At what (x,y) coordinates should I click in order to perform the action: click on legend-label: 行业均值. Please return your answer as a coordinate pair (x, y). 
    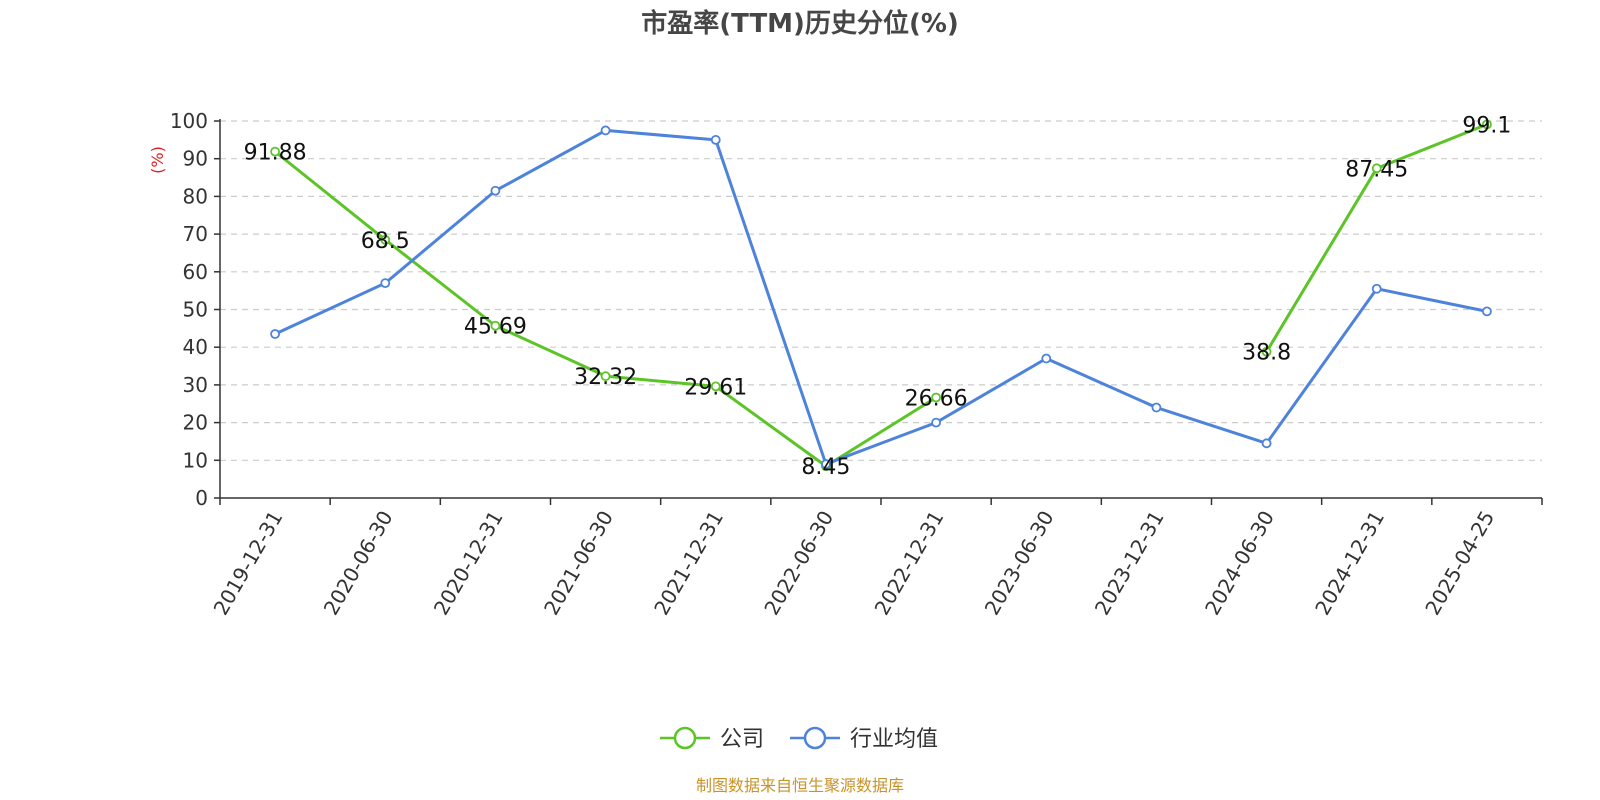
    Looking at the image, I should click on (894, 739).